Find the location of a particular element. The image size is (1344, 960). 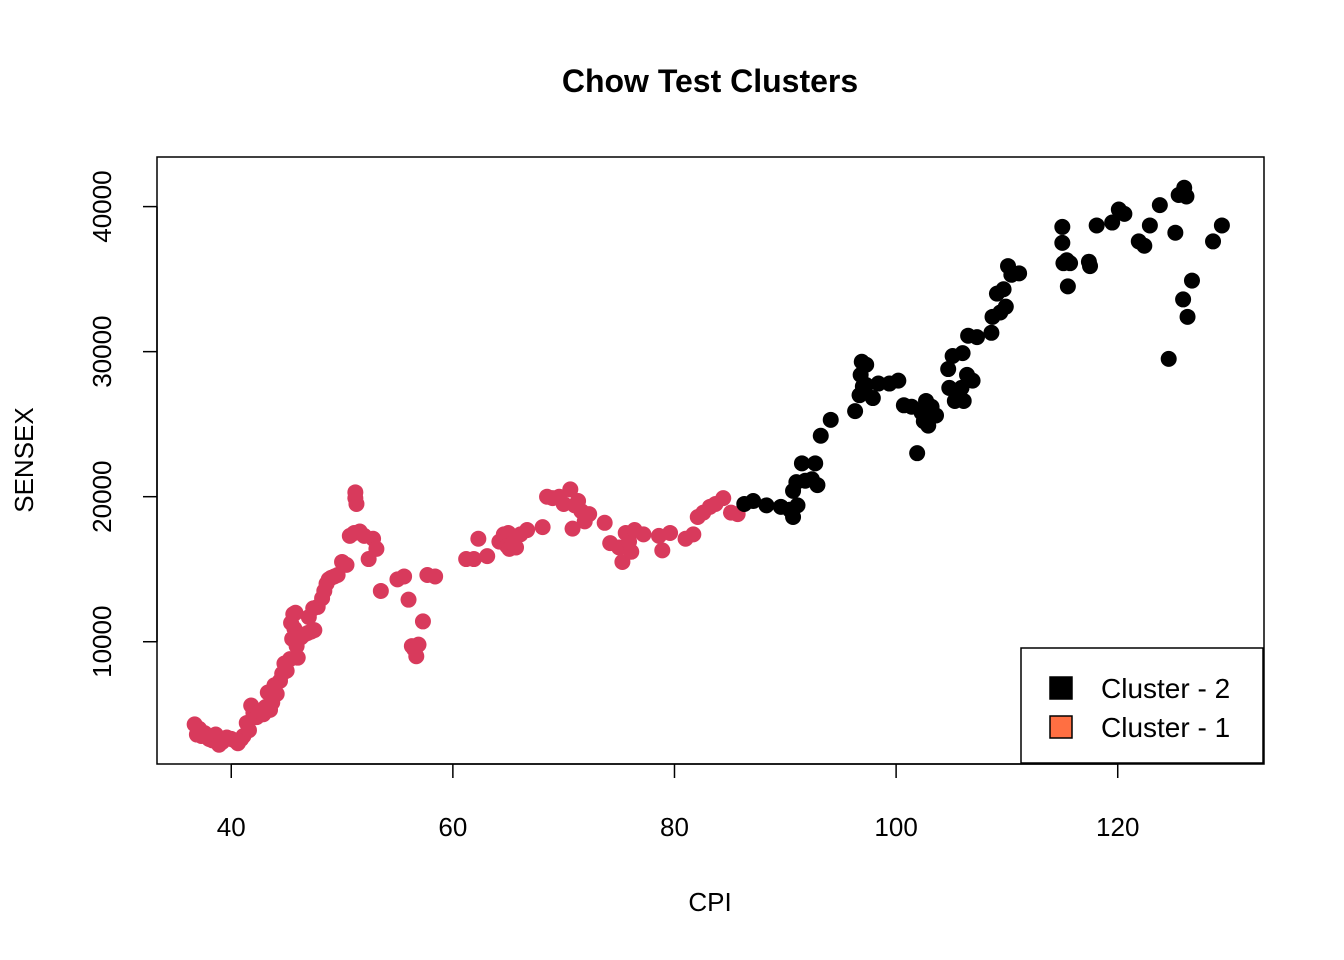

x-tick-label: 120 is located at coordinates (1117, 827).